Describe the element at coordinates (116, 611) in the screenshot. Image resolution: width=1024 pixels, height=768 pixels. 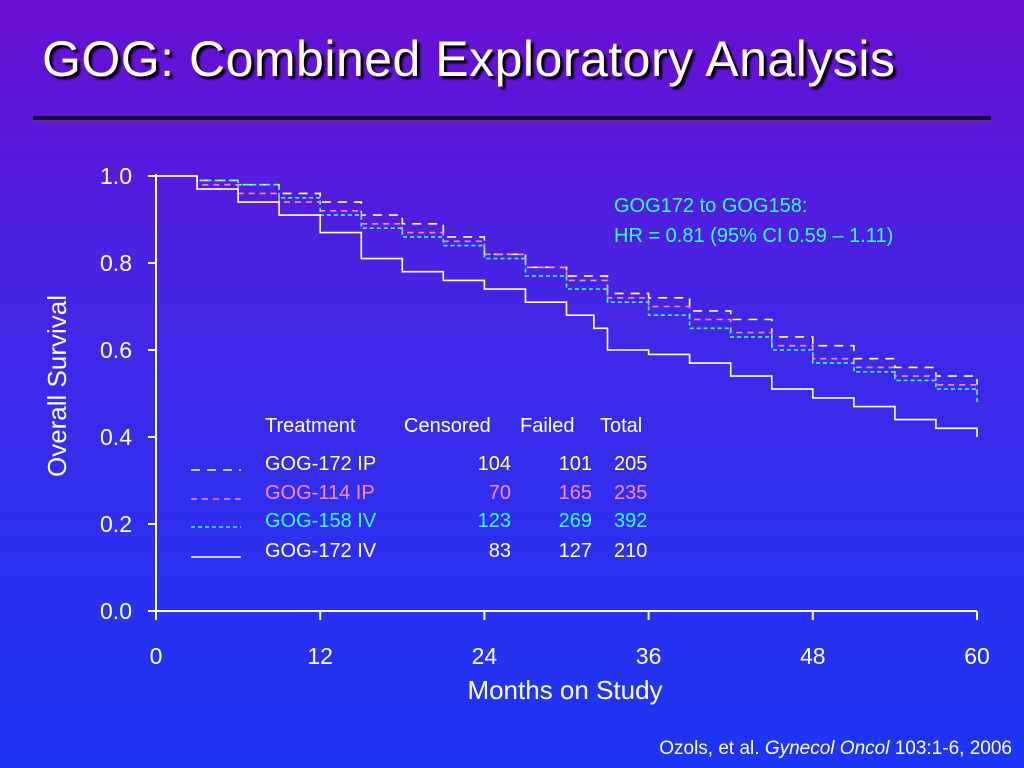
I see `y-tick-label: 0.0` at that location.